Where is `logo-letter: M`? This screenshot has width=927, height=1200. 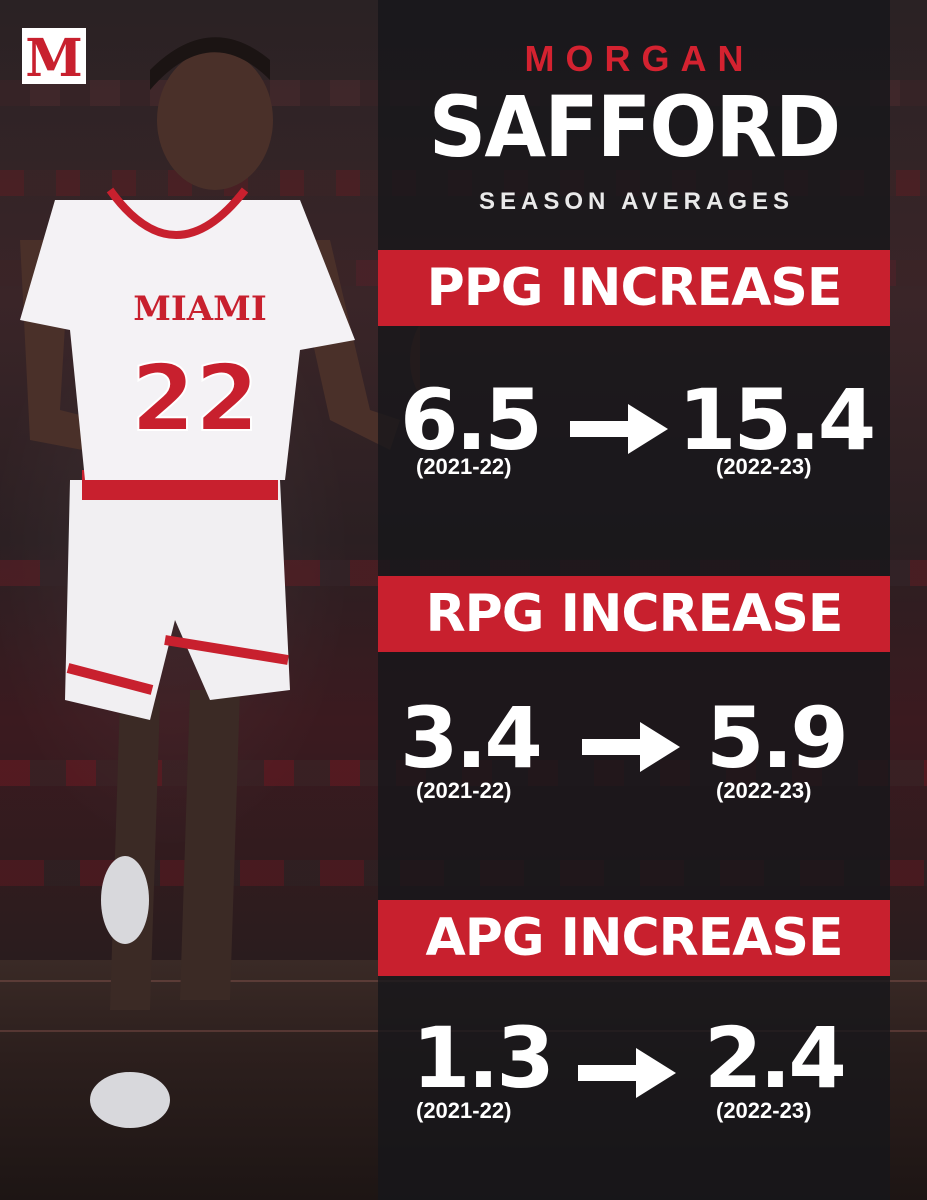
logo-letter: M is located at coordinates (54, 56).